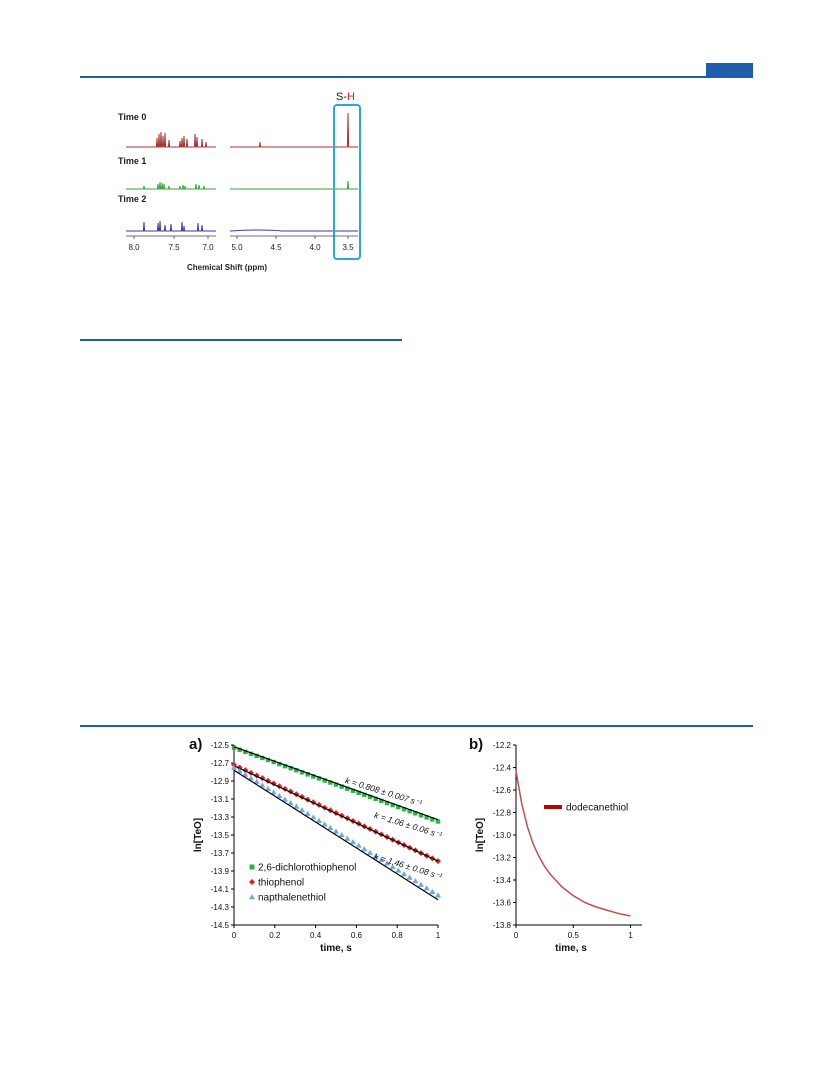 The height and width of the screenshot is (1091, 833). I want to click on x-axis-label: time, s, so click(336, 948).